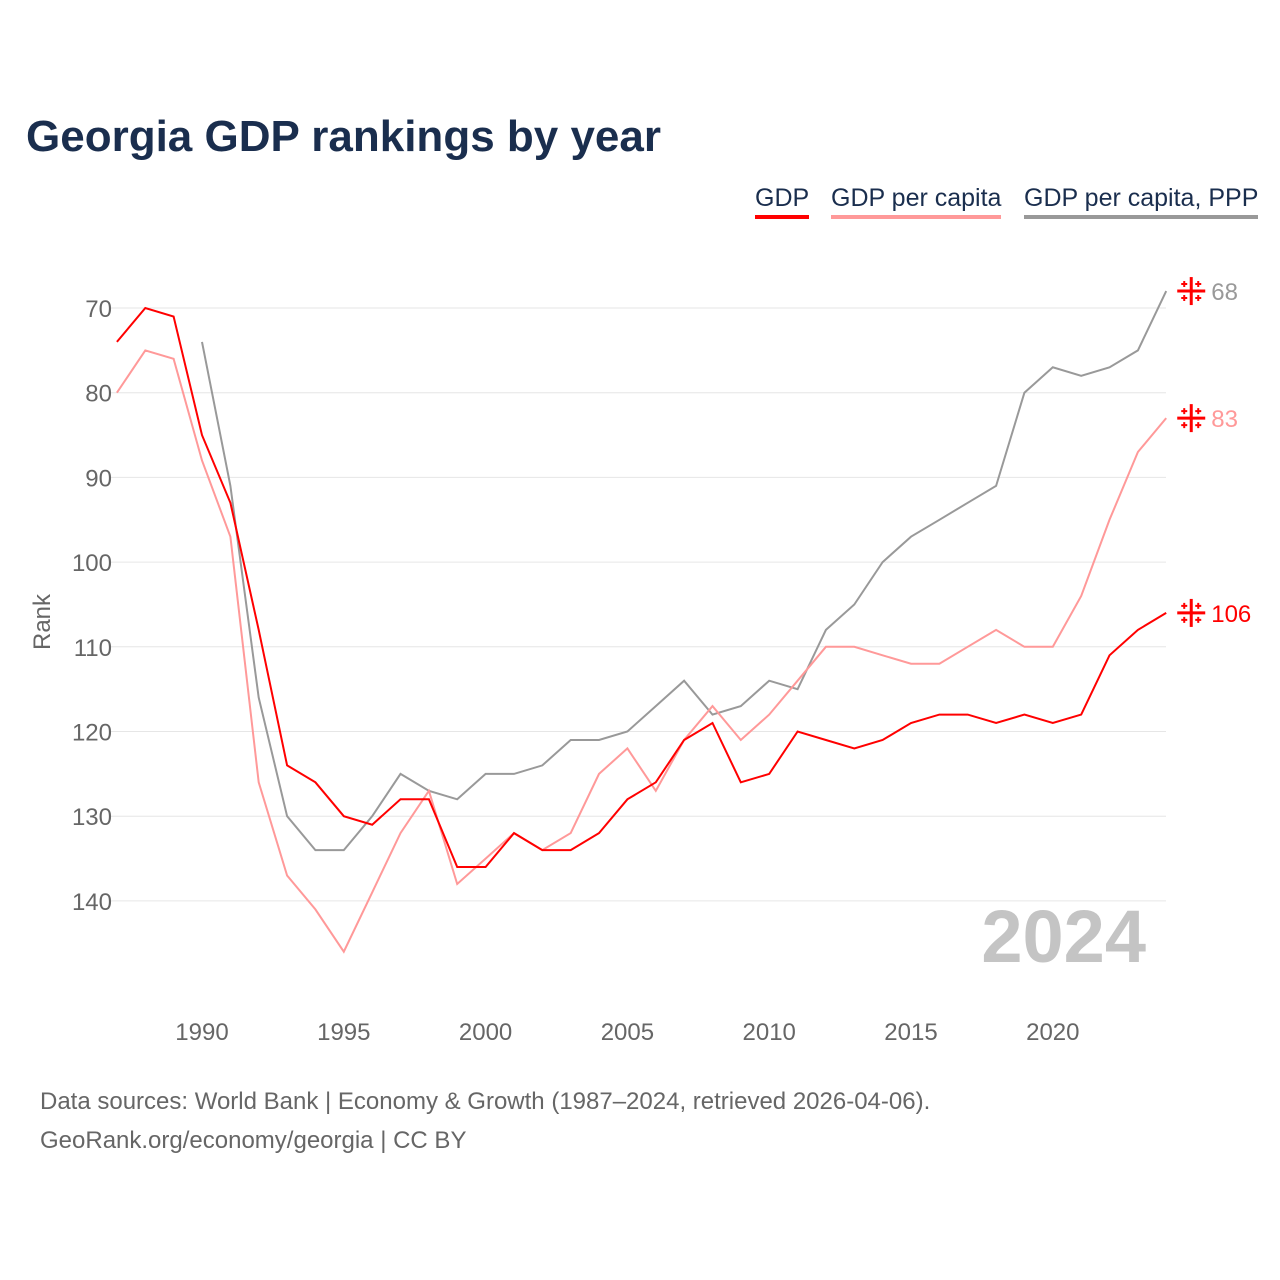 Image resolution: width=1280 pixels, height=1280 pixels. Describe the element at coordinates (1231, 614) in the screenshot. I see `end-value-label: 106` at that location.